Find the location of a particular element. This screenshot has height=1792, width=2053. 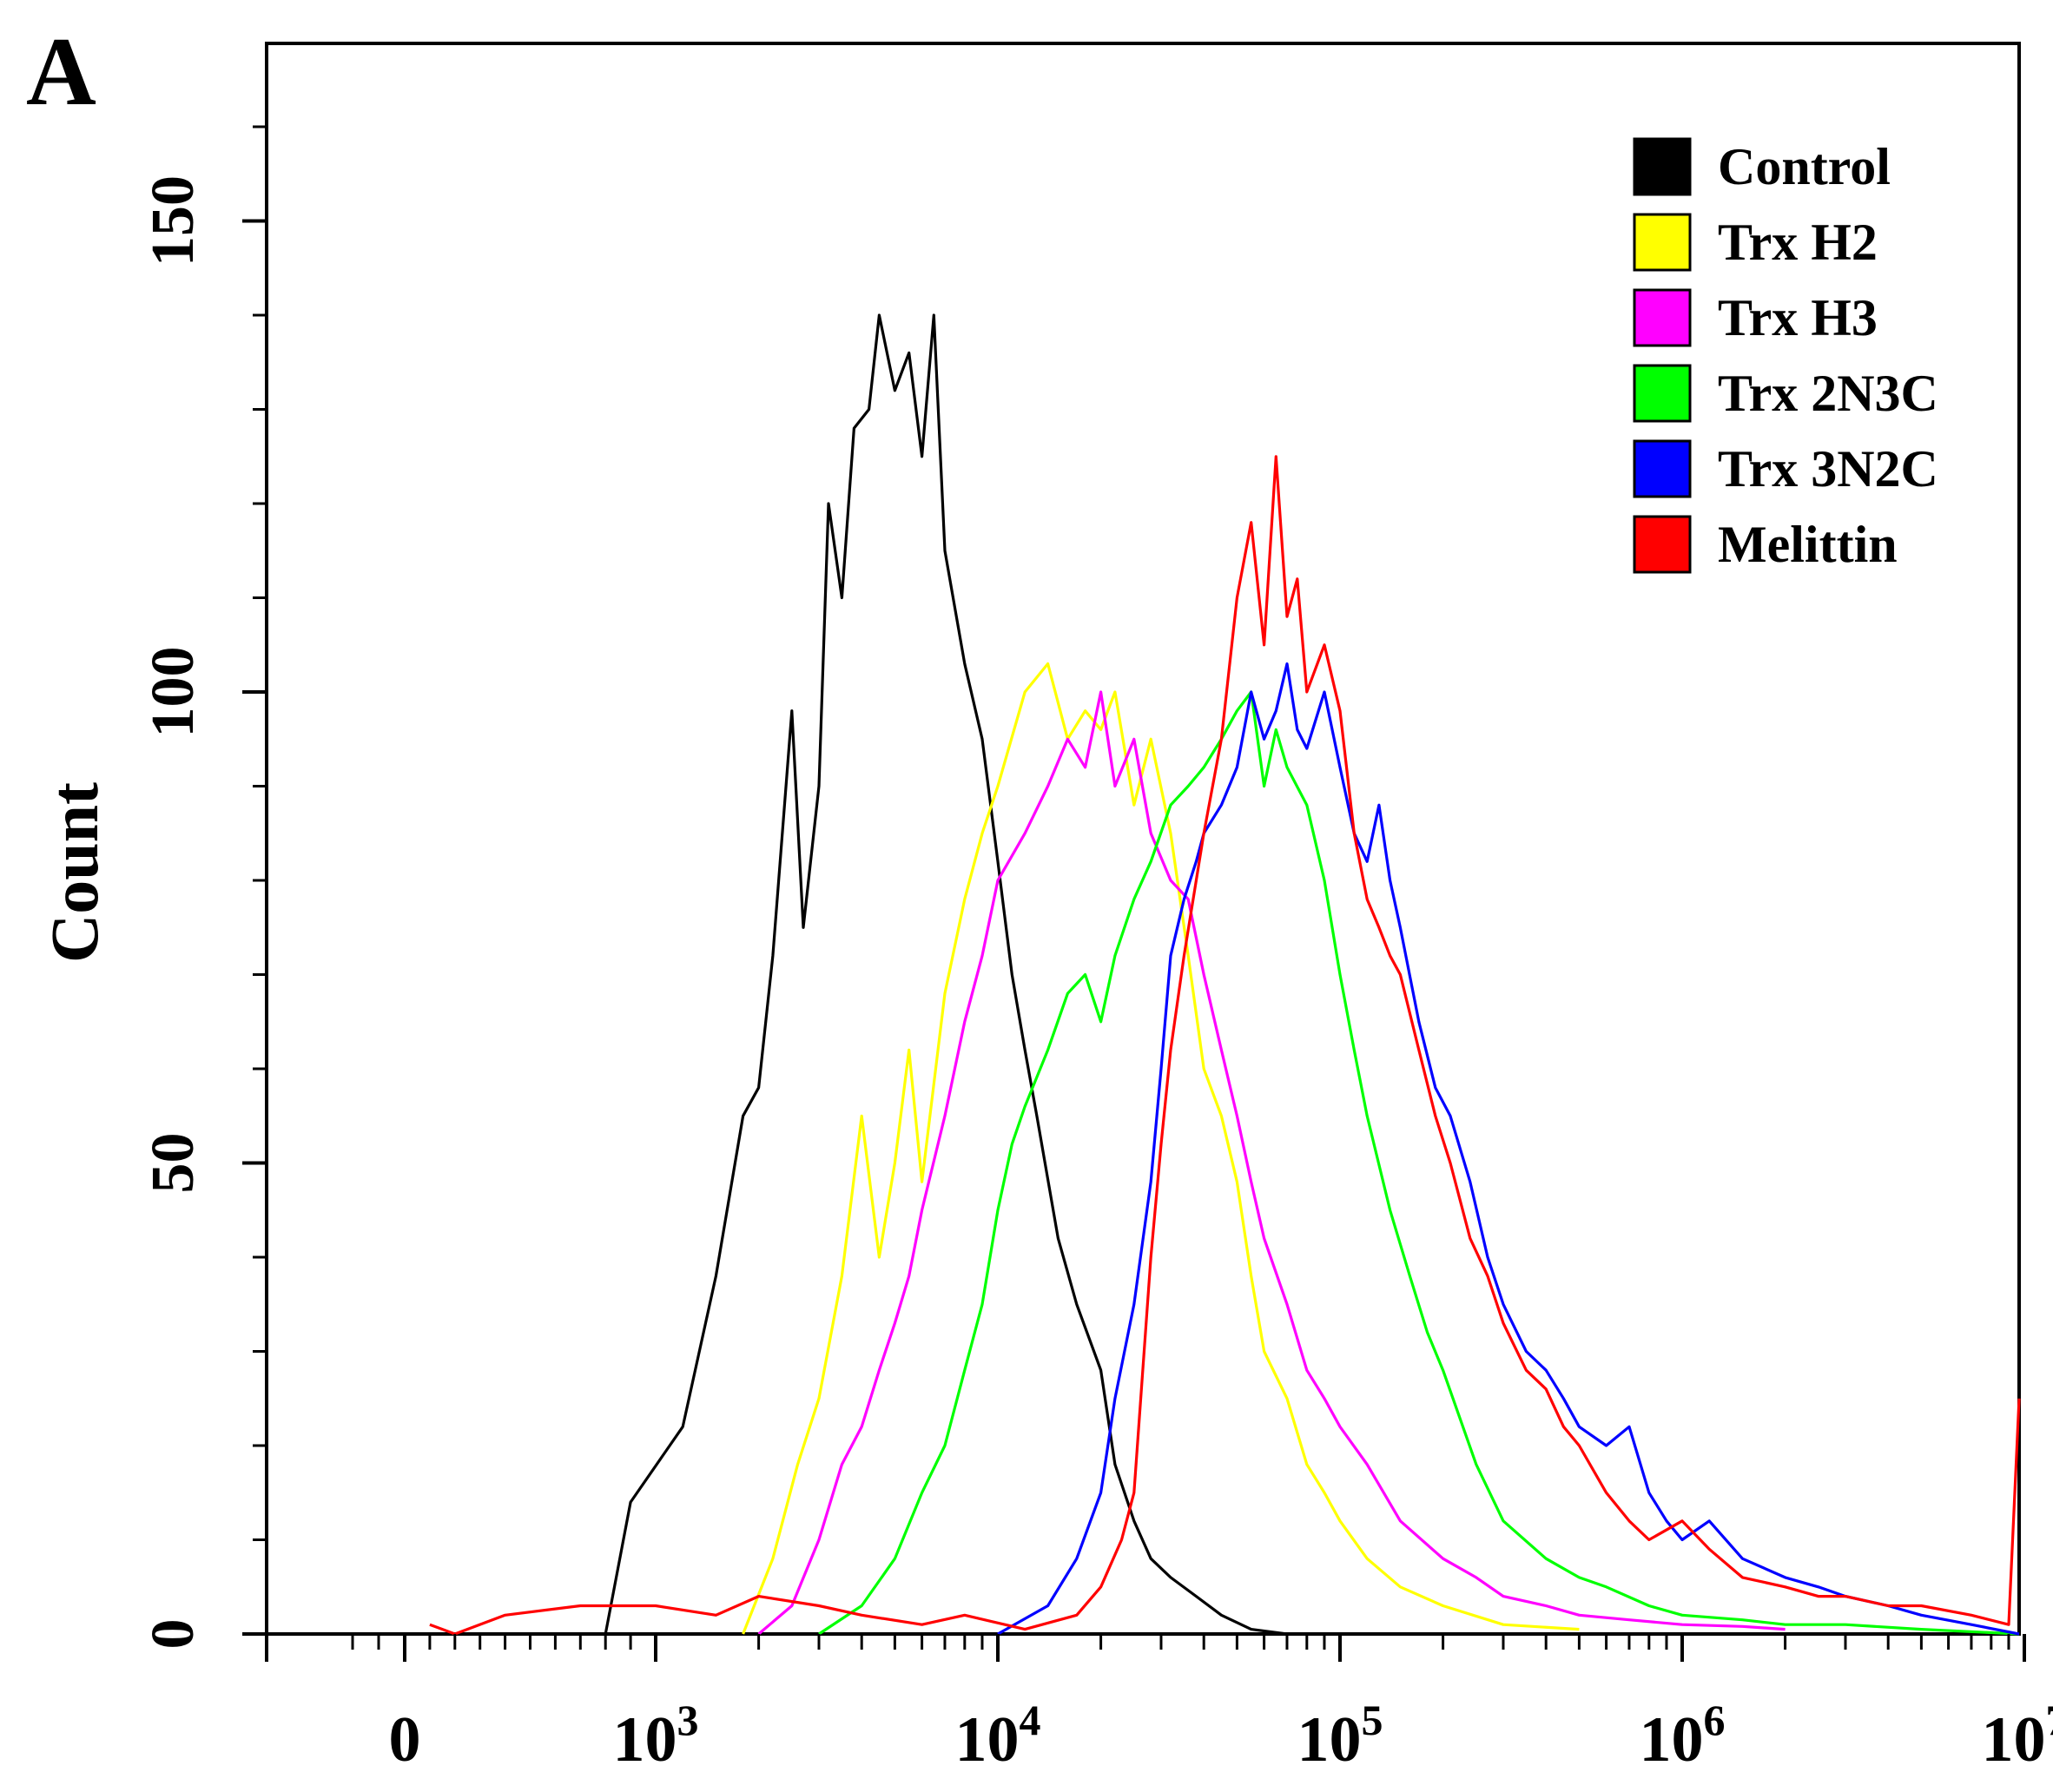

x-tick-label: 10⁷ is located at coordinates (2017, 1736).